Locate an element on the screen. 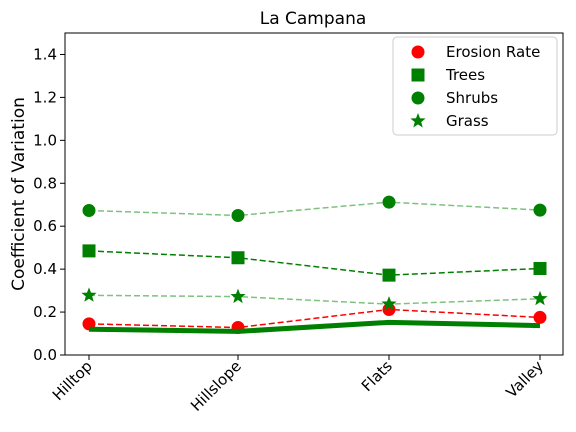 The height and width of the screenshot is (432, 576). legend: Erosion Rate Trees Shrubs Grass is located at coordinates (475, 86).